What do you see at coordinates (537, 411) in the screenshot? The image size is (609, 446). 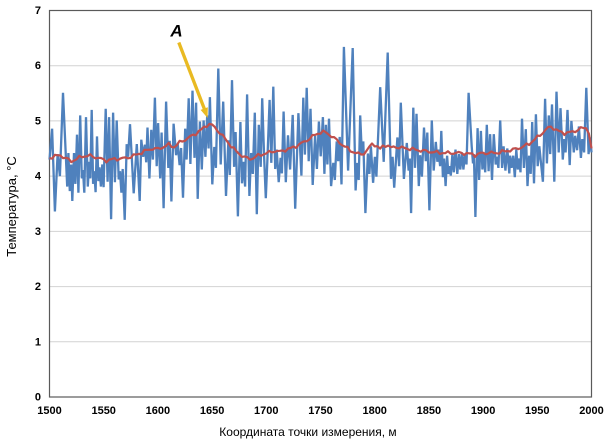 I see `svg-text: 1950` at bounding box center [537, 411].